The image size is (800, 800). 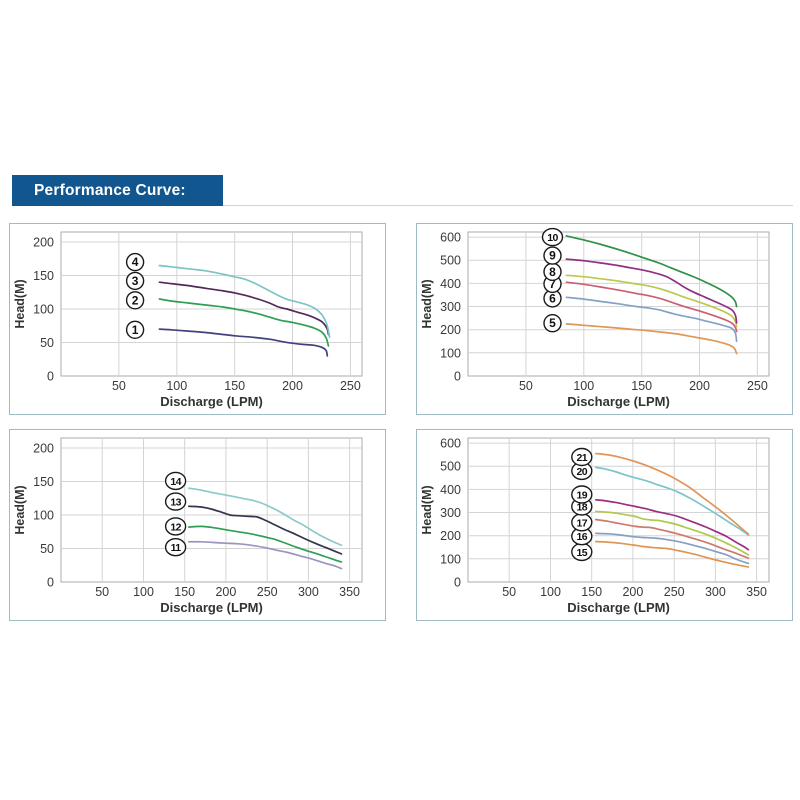 I want to click on svg-text: 16, so click(x=582, y=537).